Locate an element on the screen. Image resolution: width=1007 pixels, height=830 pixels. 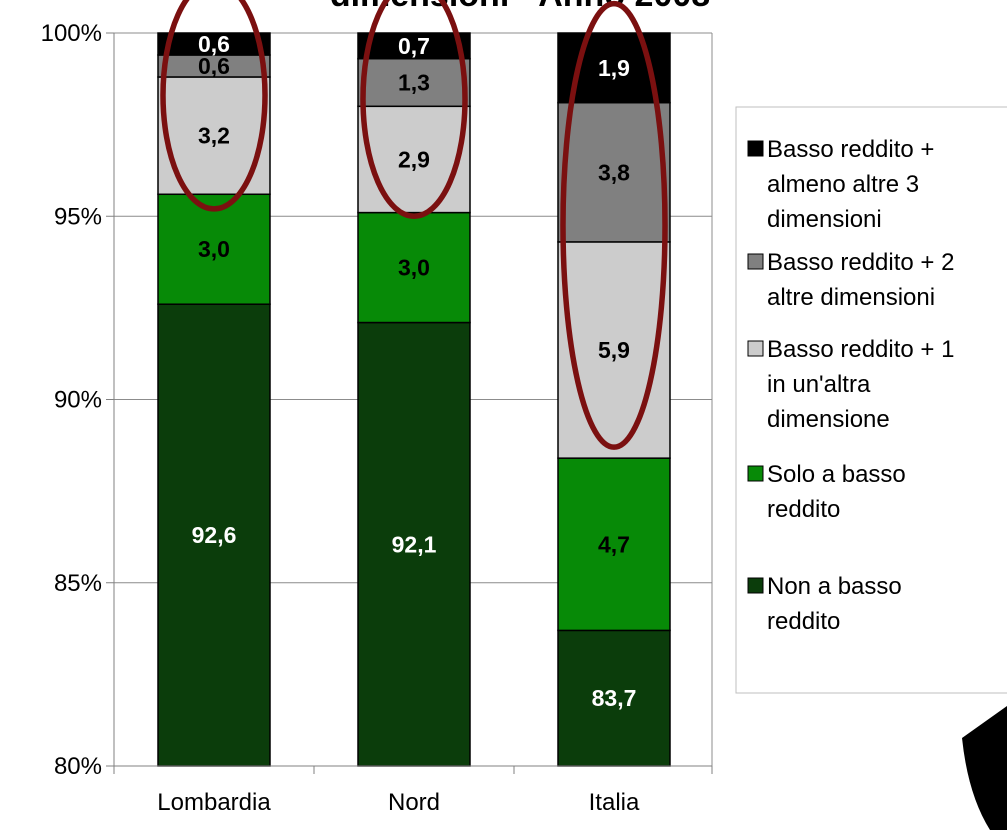
data-label: 5,9 is located at coordinates (614, 350).